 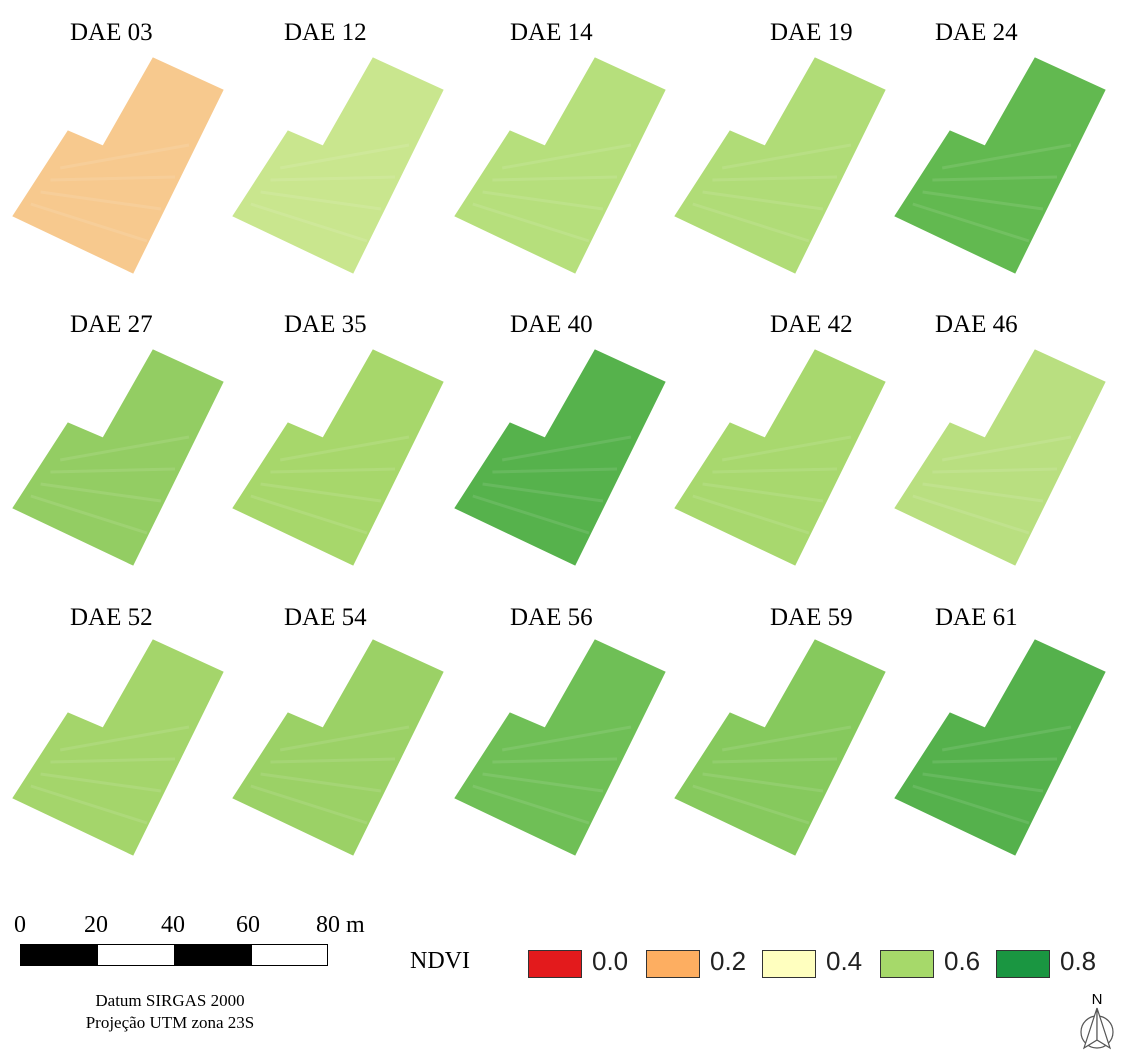 What do you see at coordinates (20, 925) in the screenshot?
I see `scale-tick-label: 0` at bounding box center [20, 925].